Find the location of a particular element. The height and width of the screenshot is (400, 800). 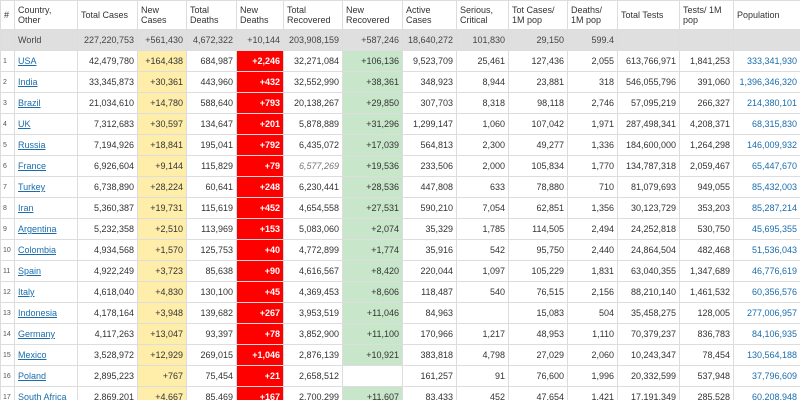

table-cell: +14,780 is located at coordinates (162, 103).